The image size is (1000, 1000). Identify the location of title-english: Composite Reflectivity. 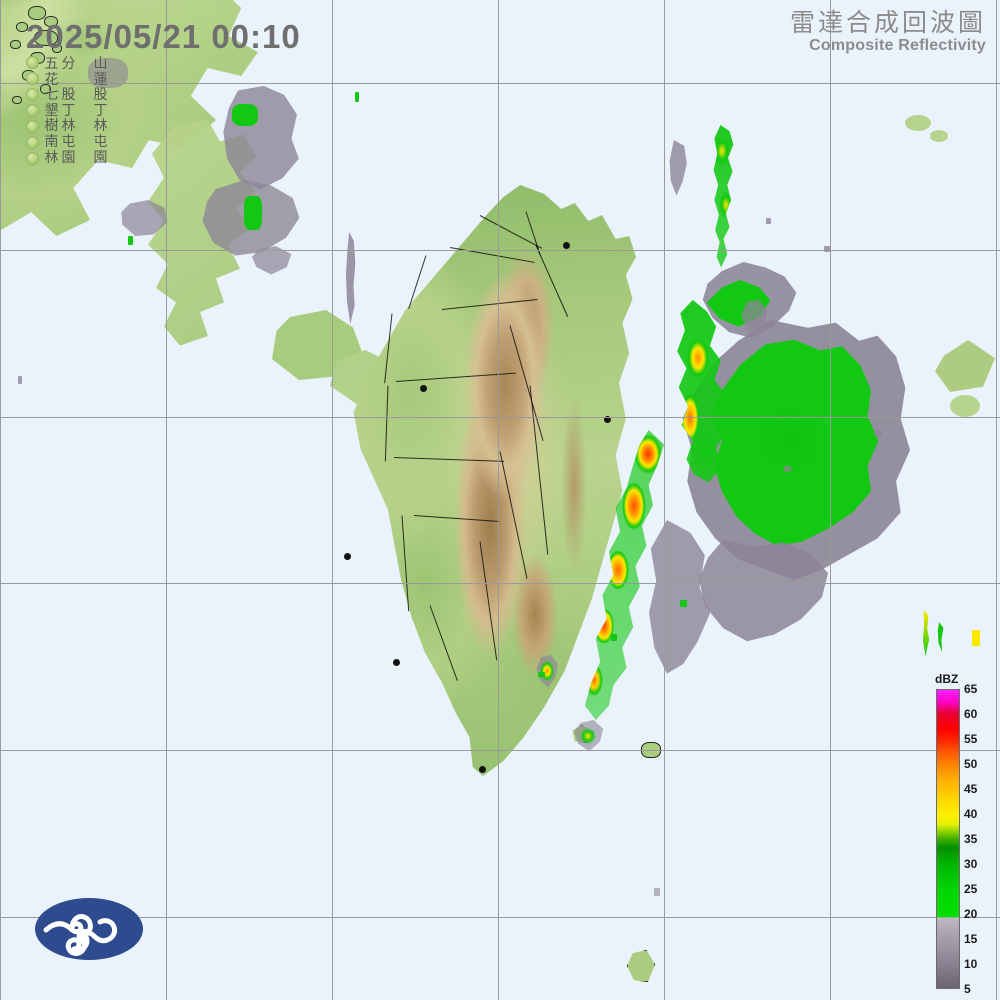
(897, 46).